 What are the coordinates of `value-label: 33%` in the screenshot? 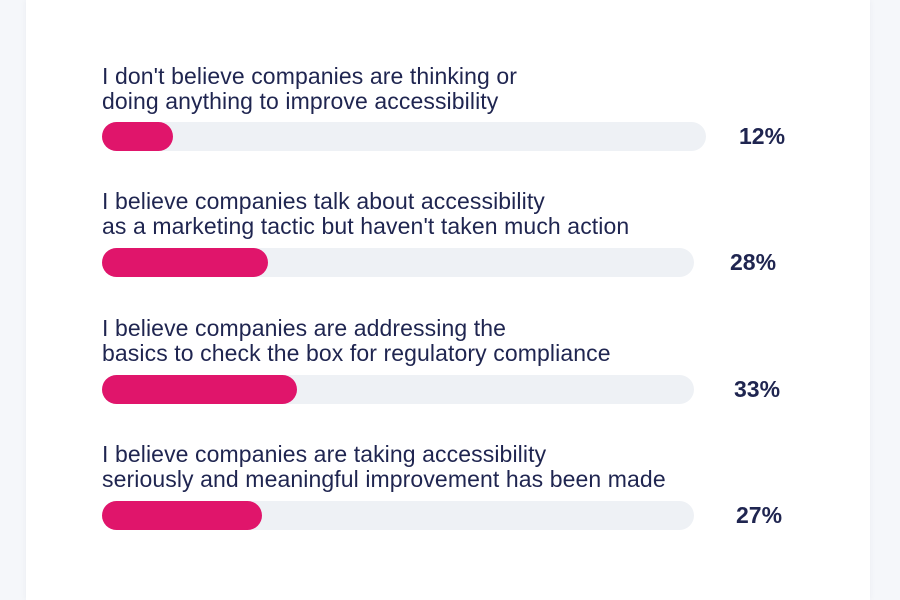 It's located at (757, 389).